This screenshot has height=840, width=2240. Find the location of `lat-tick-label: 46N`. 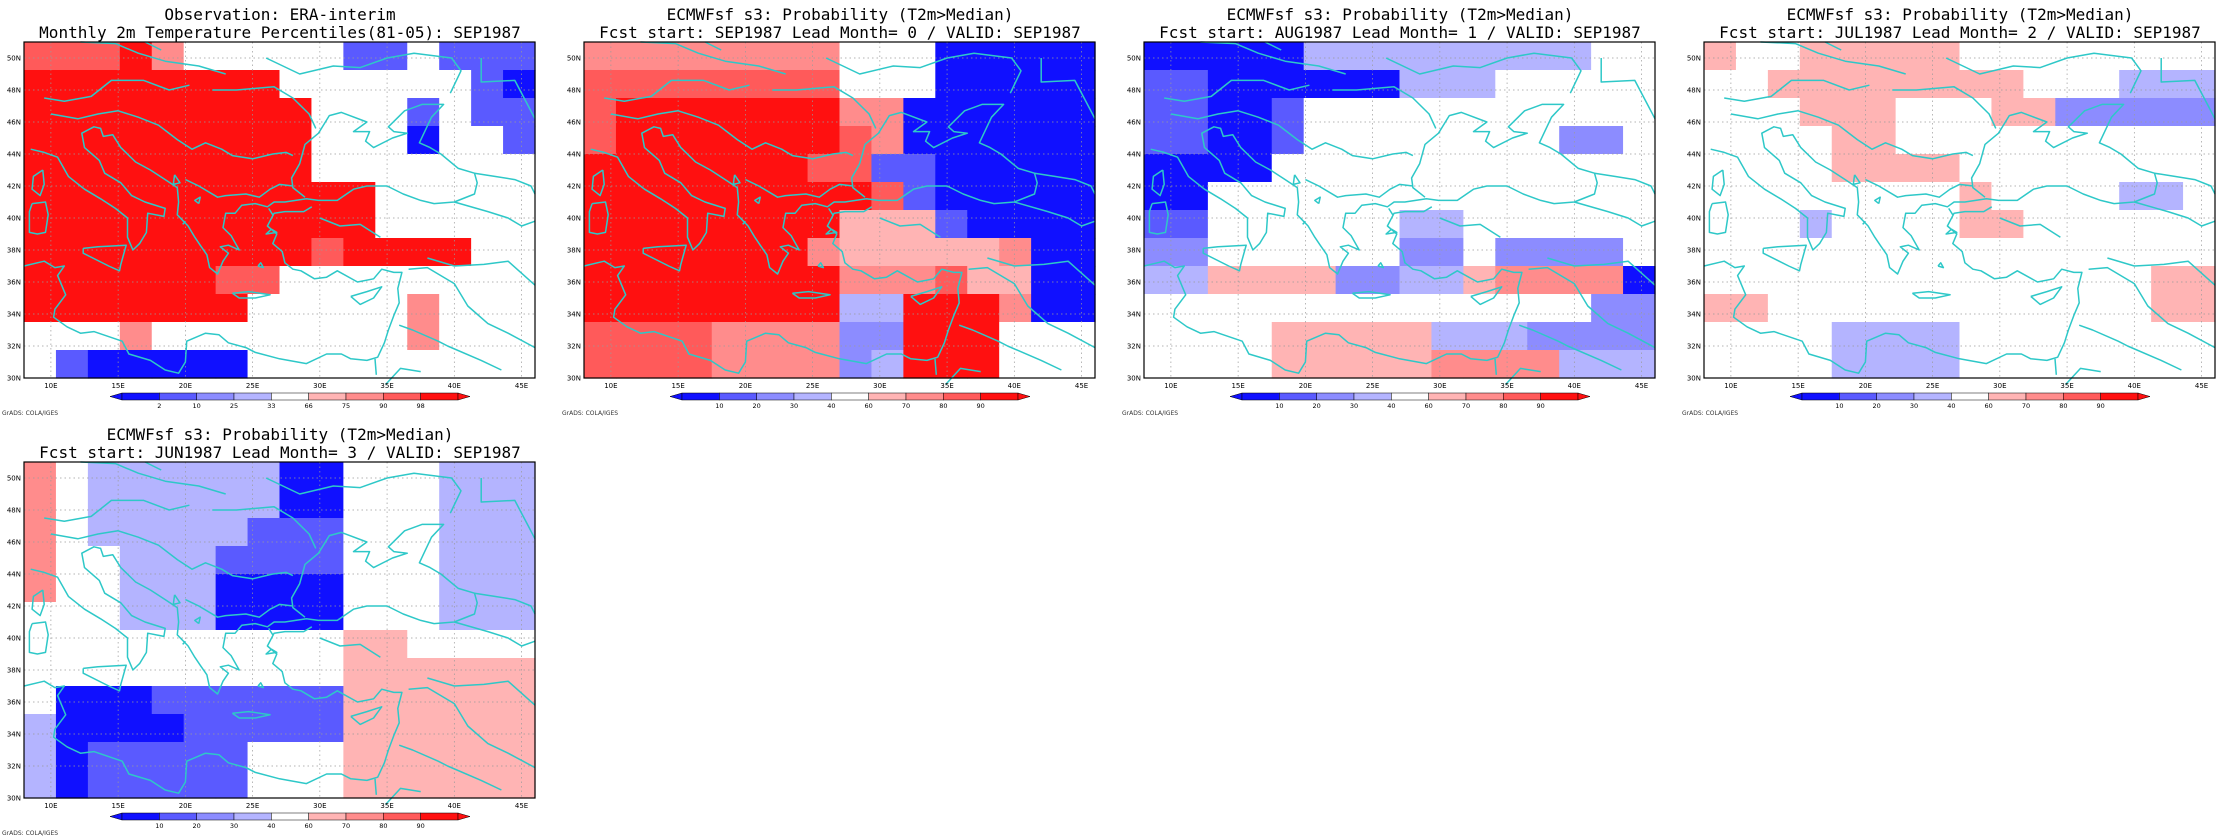

lat-tick-label: 46N is located at coordinates (14, 123).